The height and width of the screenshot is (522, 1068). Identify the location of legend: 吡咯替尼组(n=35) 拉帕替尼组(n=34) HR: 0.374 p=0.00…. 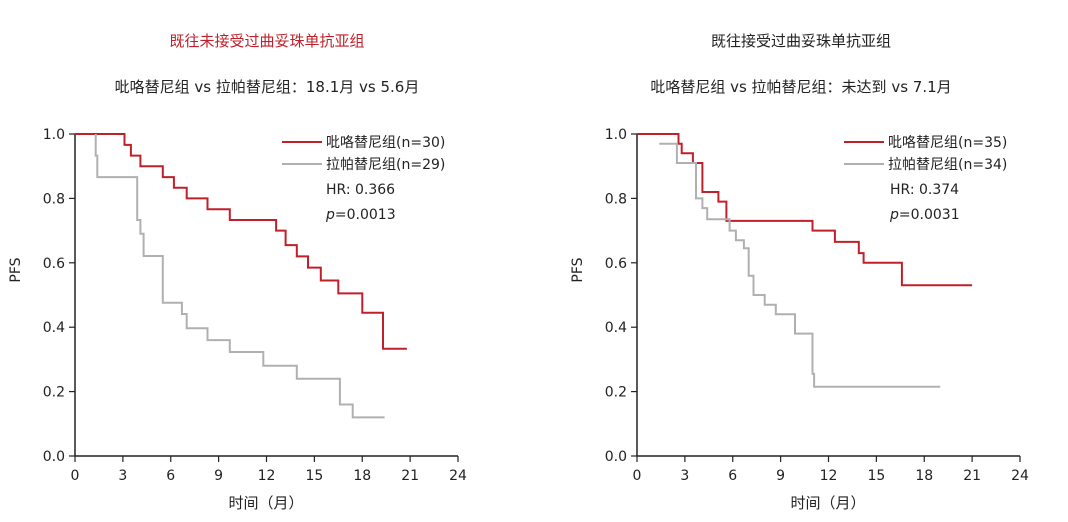
(925, 179).